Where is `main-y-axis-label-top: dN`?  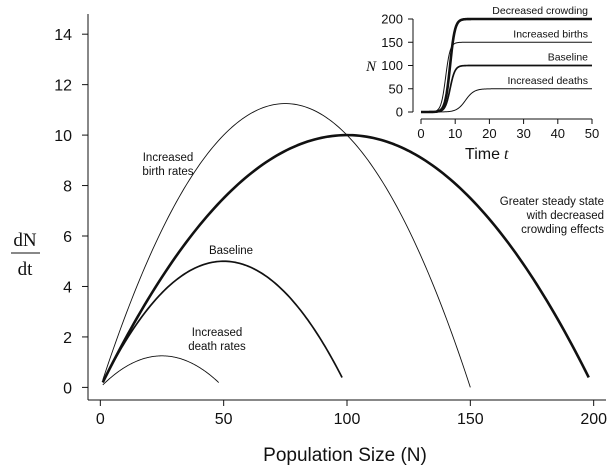 main-y-axis-label-top: dN is located at coordinates (25, 240).